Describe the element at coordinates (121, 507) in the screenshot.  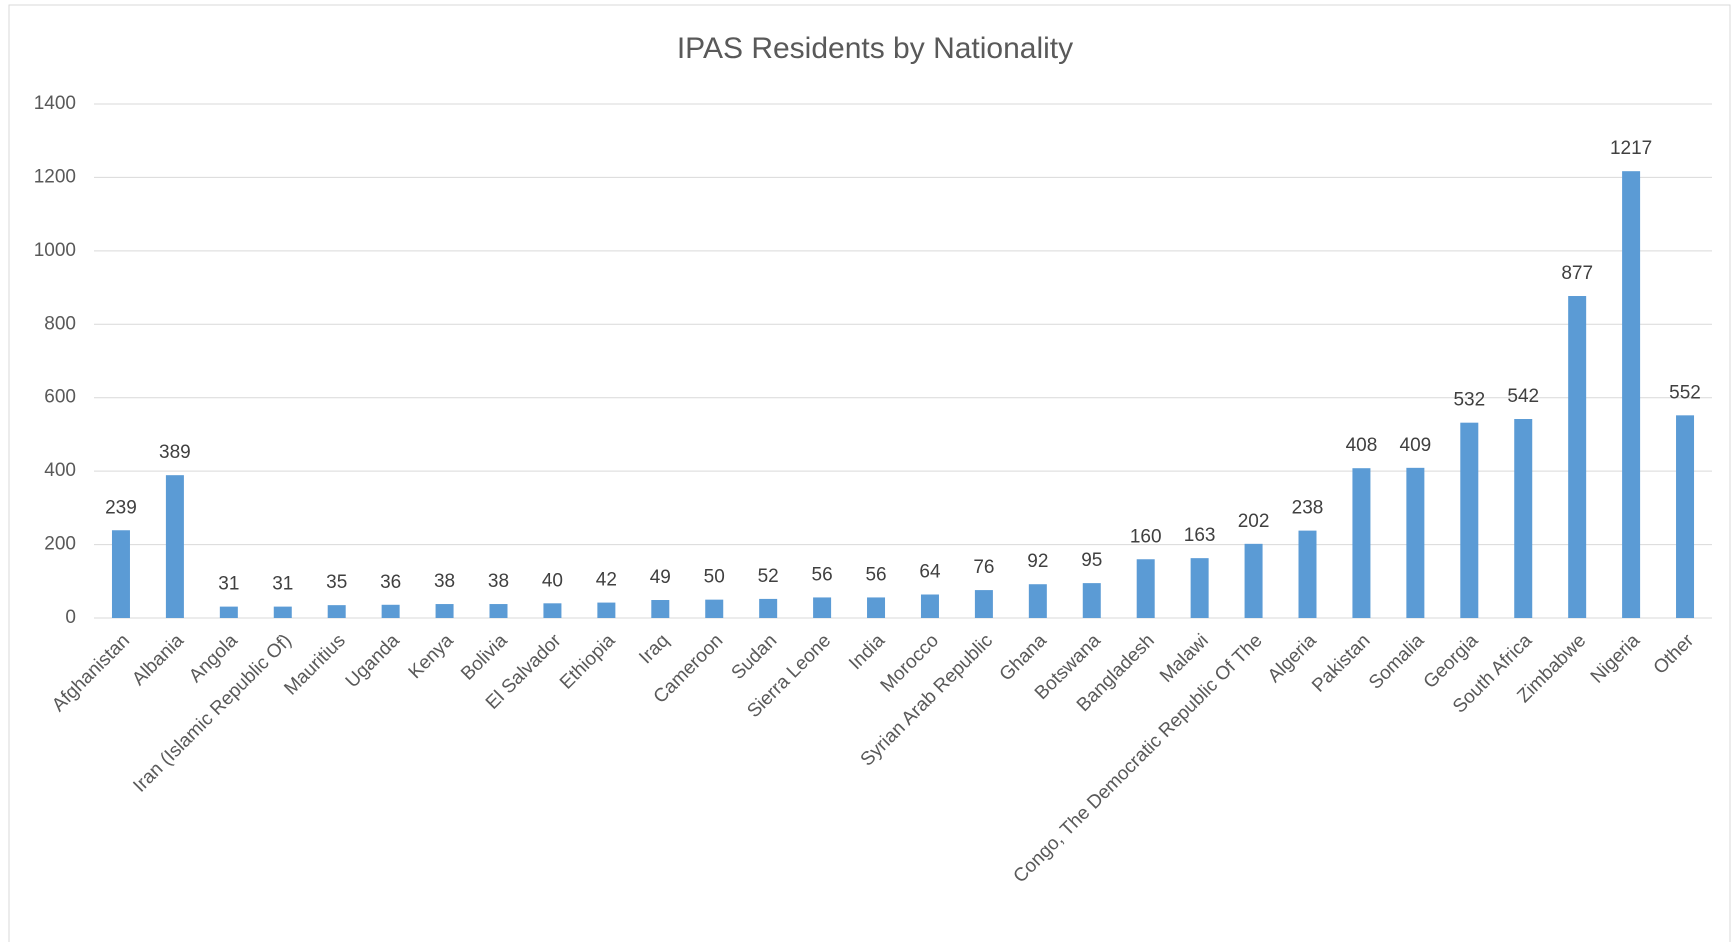
I see `data-label: 239` at that location.